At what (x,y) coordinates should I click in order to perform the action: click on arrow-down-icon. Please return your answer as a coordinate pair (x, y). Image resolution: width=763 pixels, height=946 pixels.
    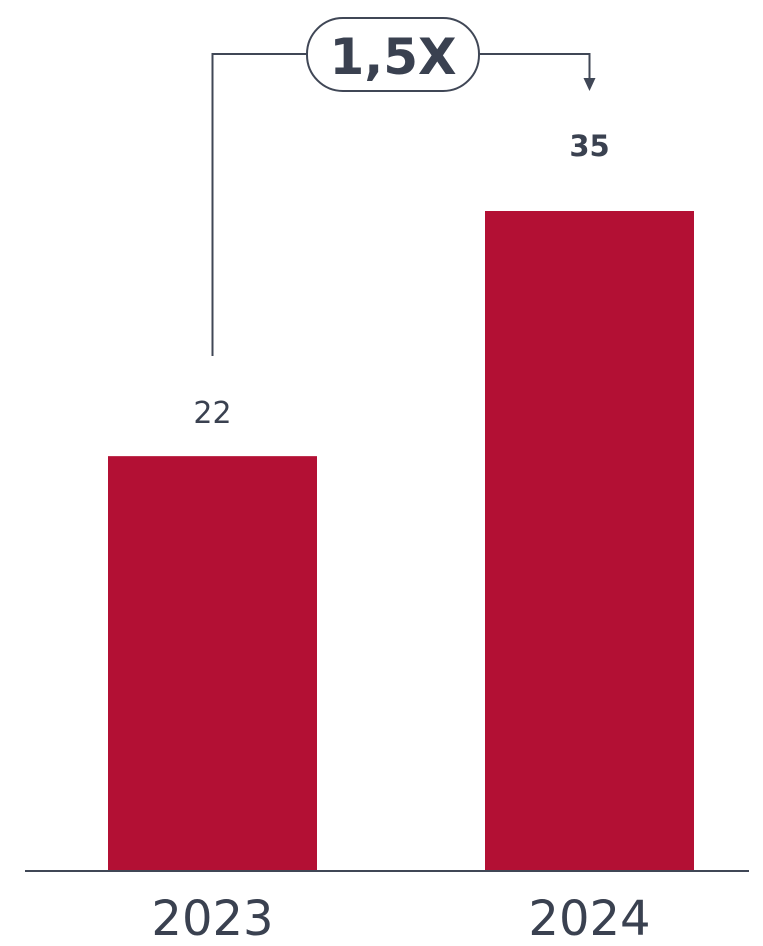
    Looking at the image, I should click on (589, 84).